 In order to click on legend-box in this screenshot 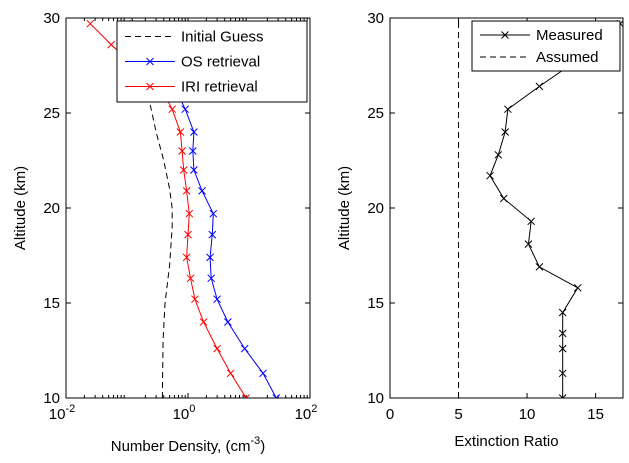, I will do `click(546, 46)`.